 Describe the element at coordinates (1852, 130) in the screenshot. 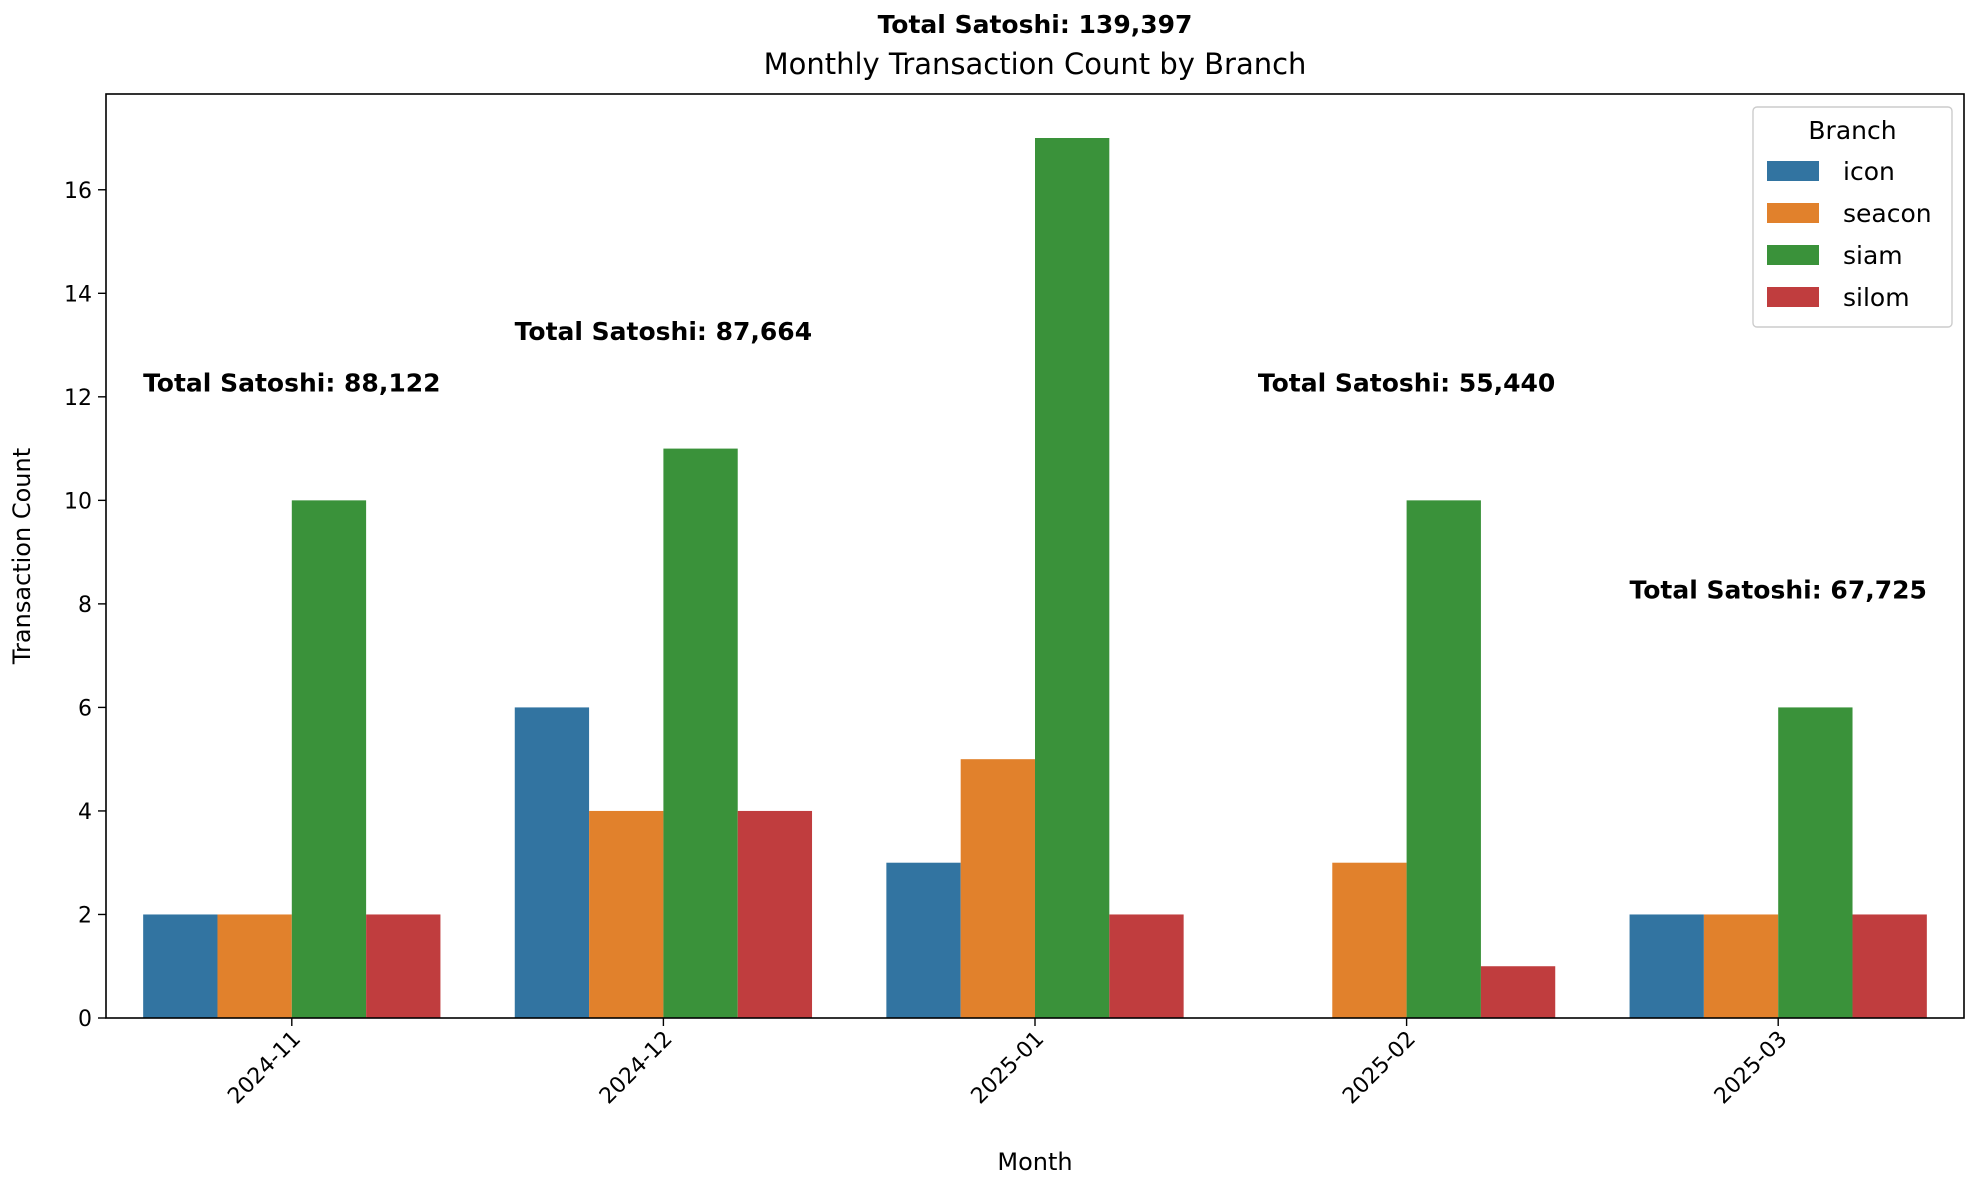

I see `legend-title: Branch` at that location.